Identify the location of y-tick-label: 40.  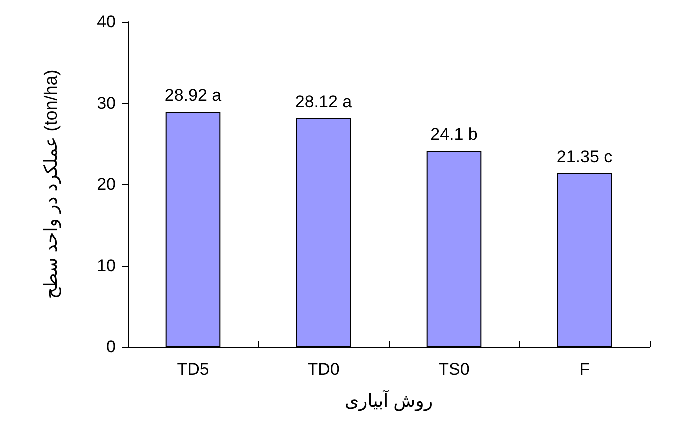
(106, 22).